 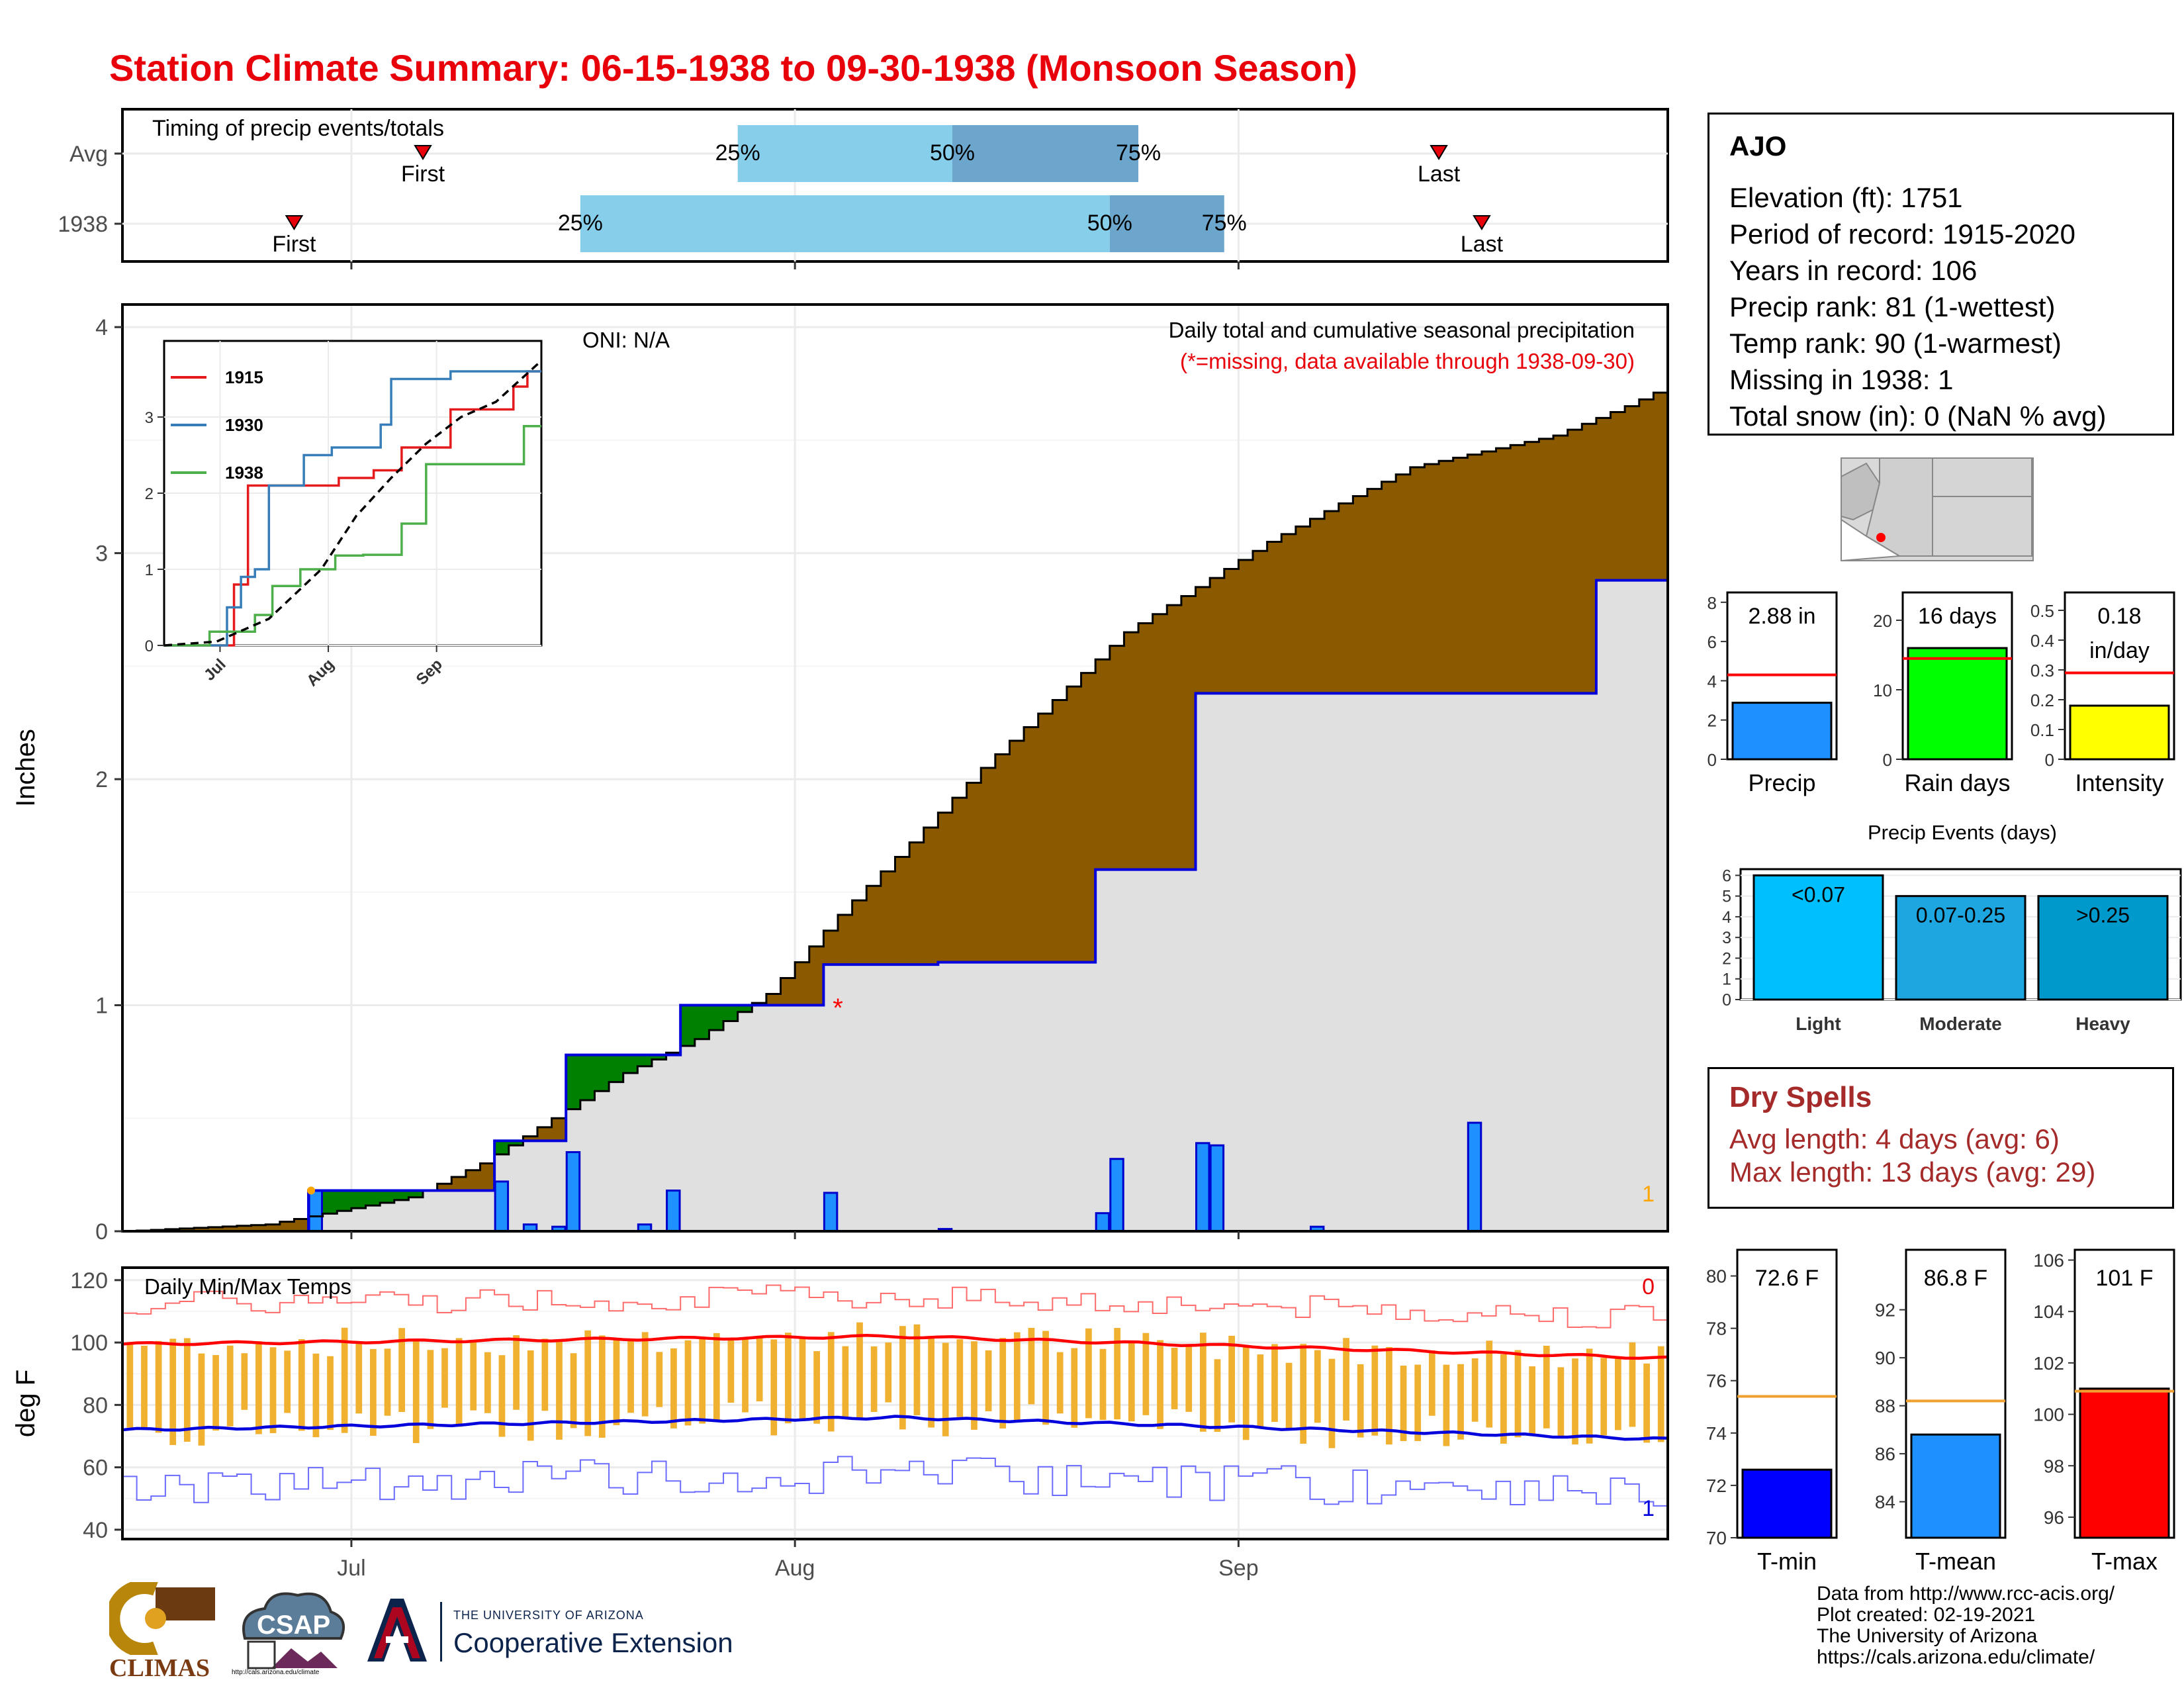 What do you see at coordinates (2119, 616) in the screenshot?
I see `precip-gauge-value: 0.18` at bounding box center [2119, 616].